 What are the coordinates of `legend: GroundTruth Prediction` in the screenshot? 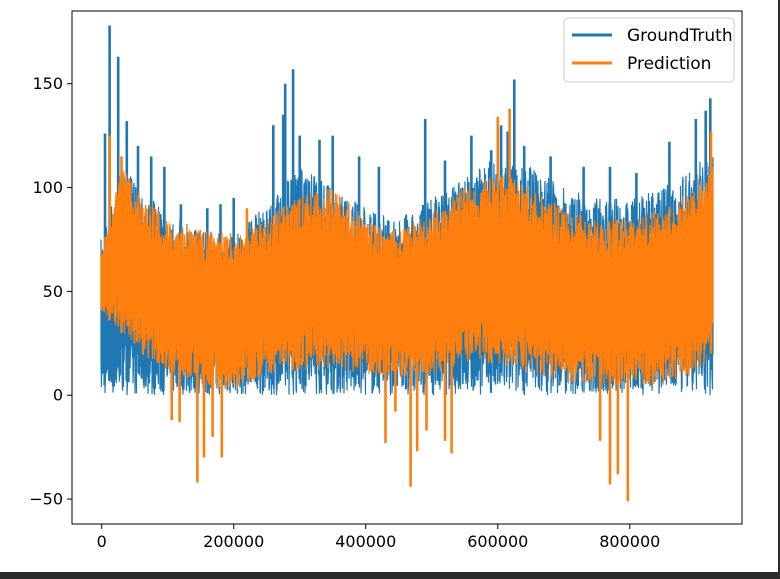 It's located at (649, 50).